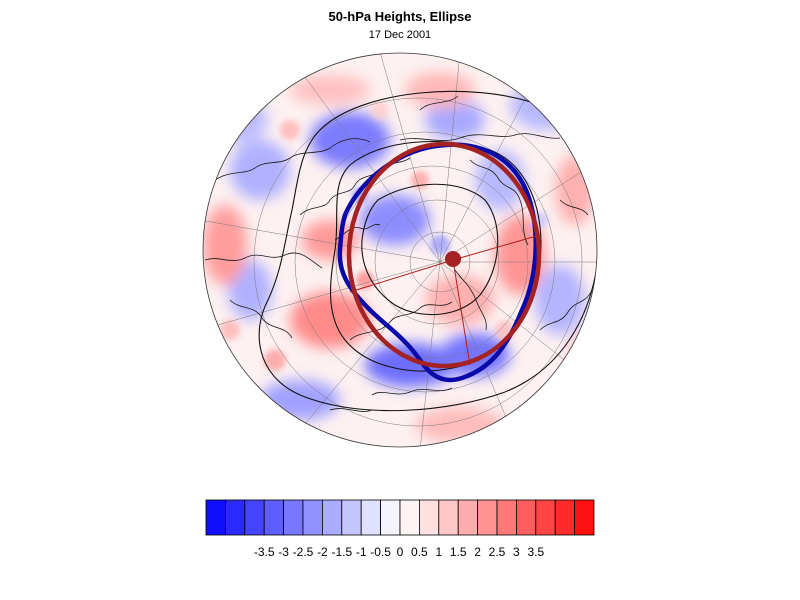 The width and height of the screenshot is (800, 600). I want to click on colorbar-tick-label: 0, so click(400, 552).